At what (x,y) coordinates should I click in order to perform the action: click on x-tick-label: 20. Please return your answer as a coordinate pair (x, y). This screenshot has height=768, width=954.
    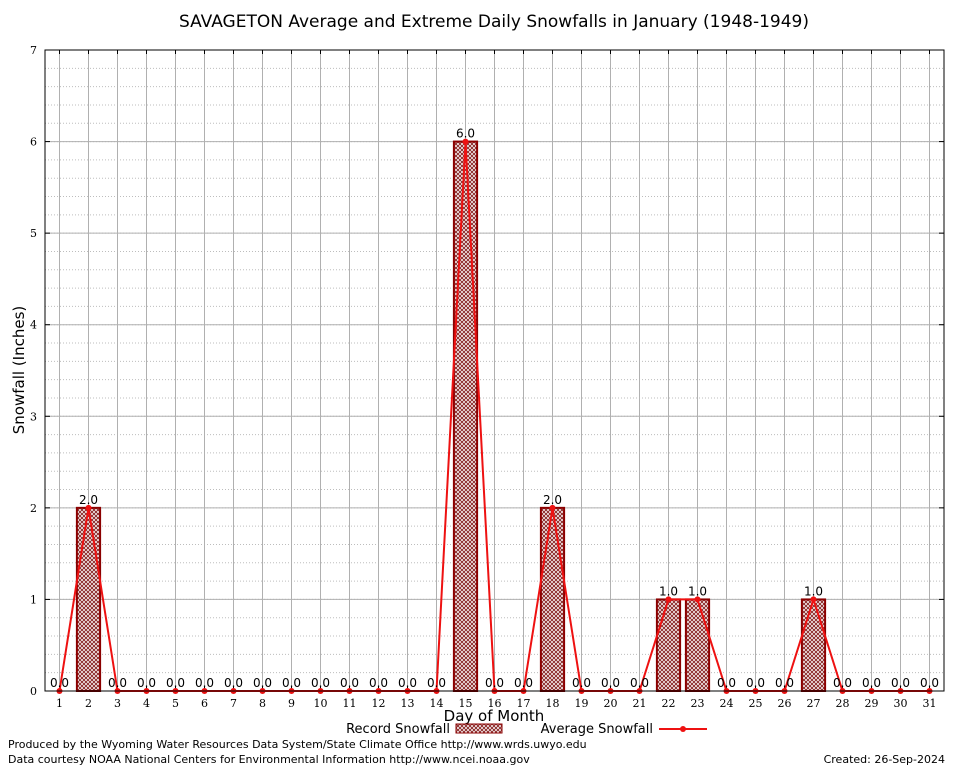
    Looking at the image, I should click on (611, 703).